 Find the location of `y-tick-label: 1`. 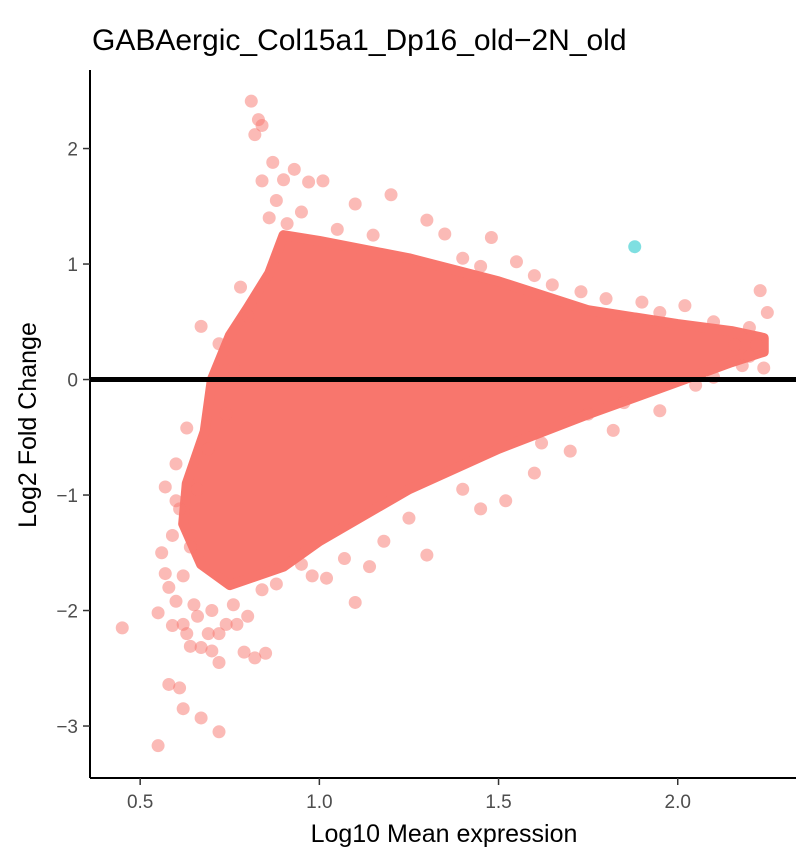

y-tick-label: 1 is located at coordinates (72, 265).